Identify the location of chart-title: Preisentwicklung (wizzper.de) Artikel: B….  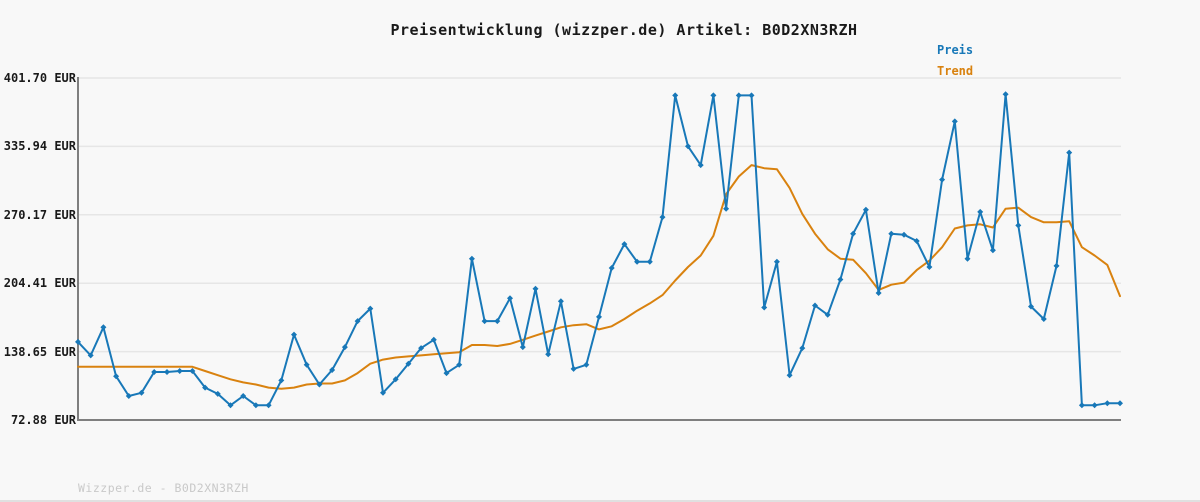
(624, 30).